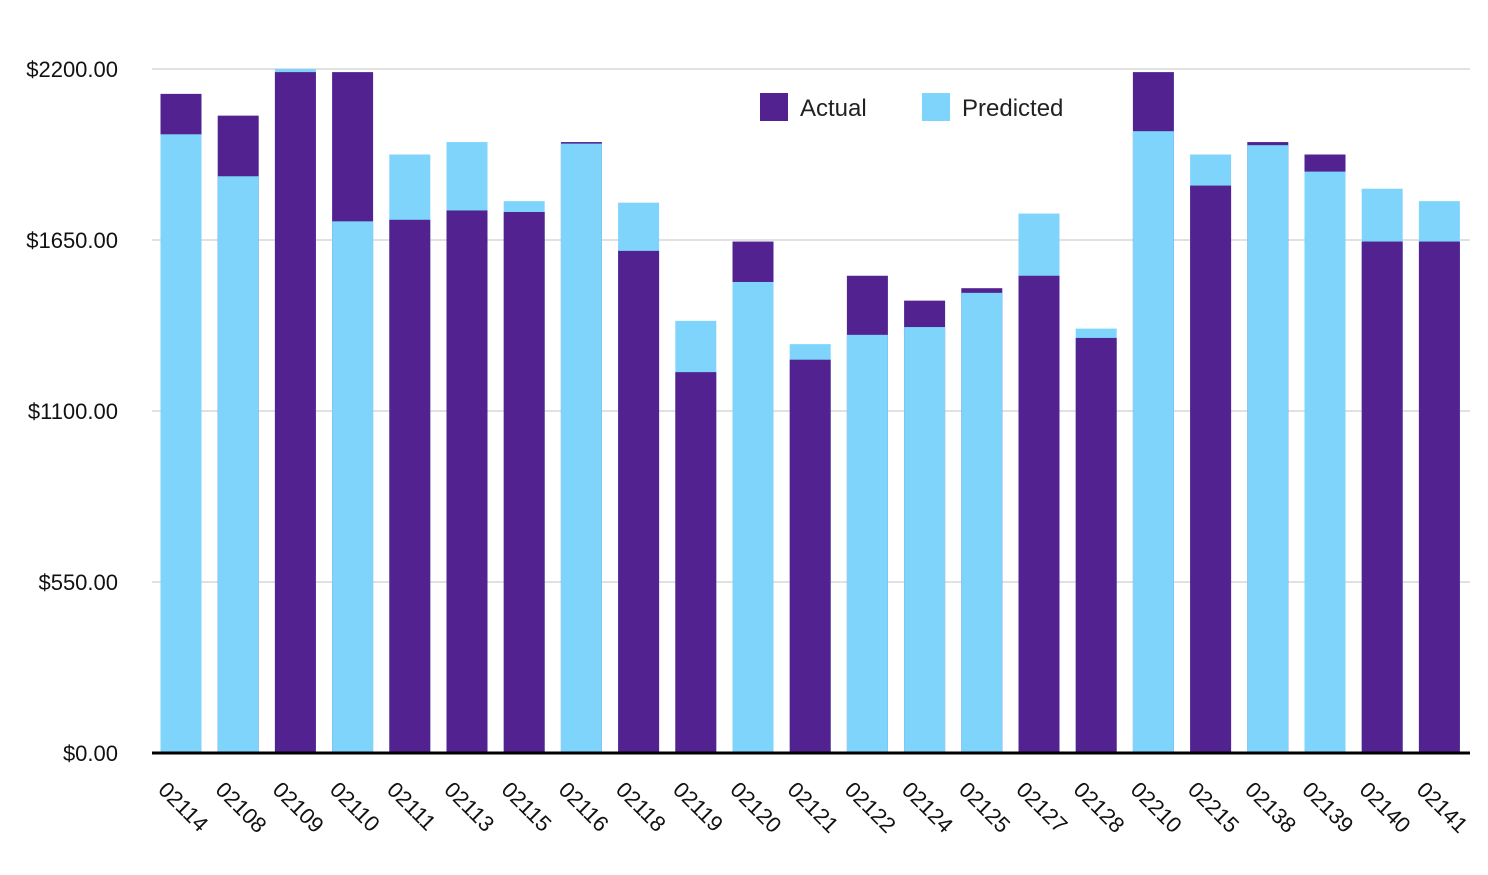  Describe the element at coordinates (1041, 807) in the screenshot. I see `x-tick-label: 02127` at that location.